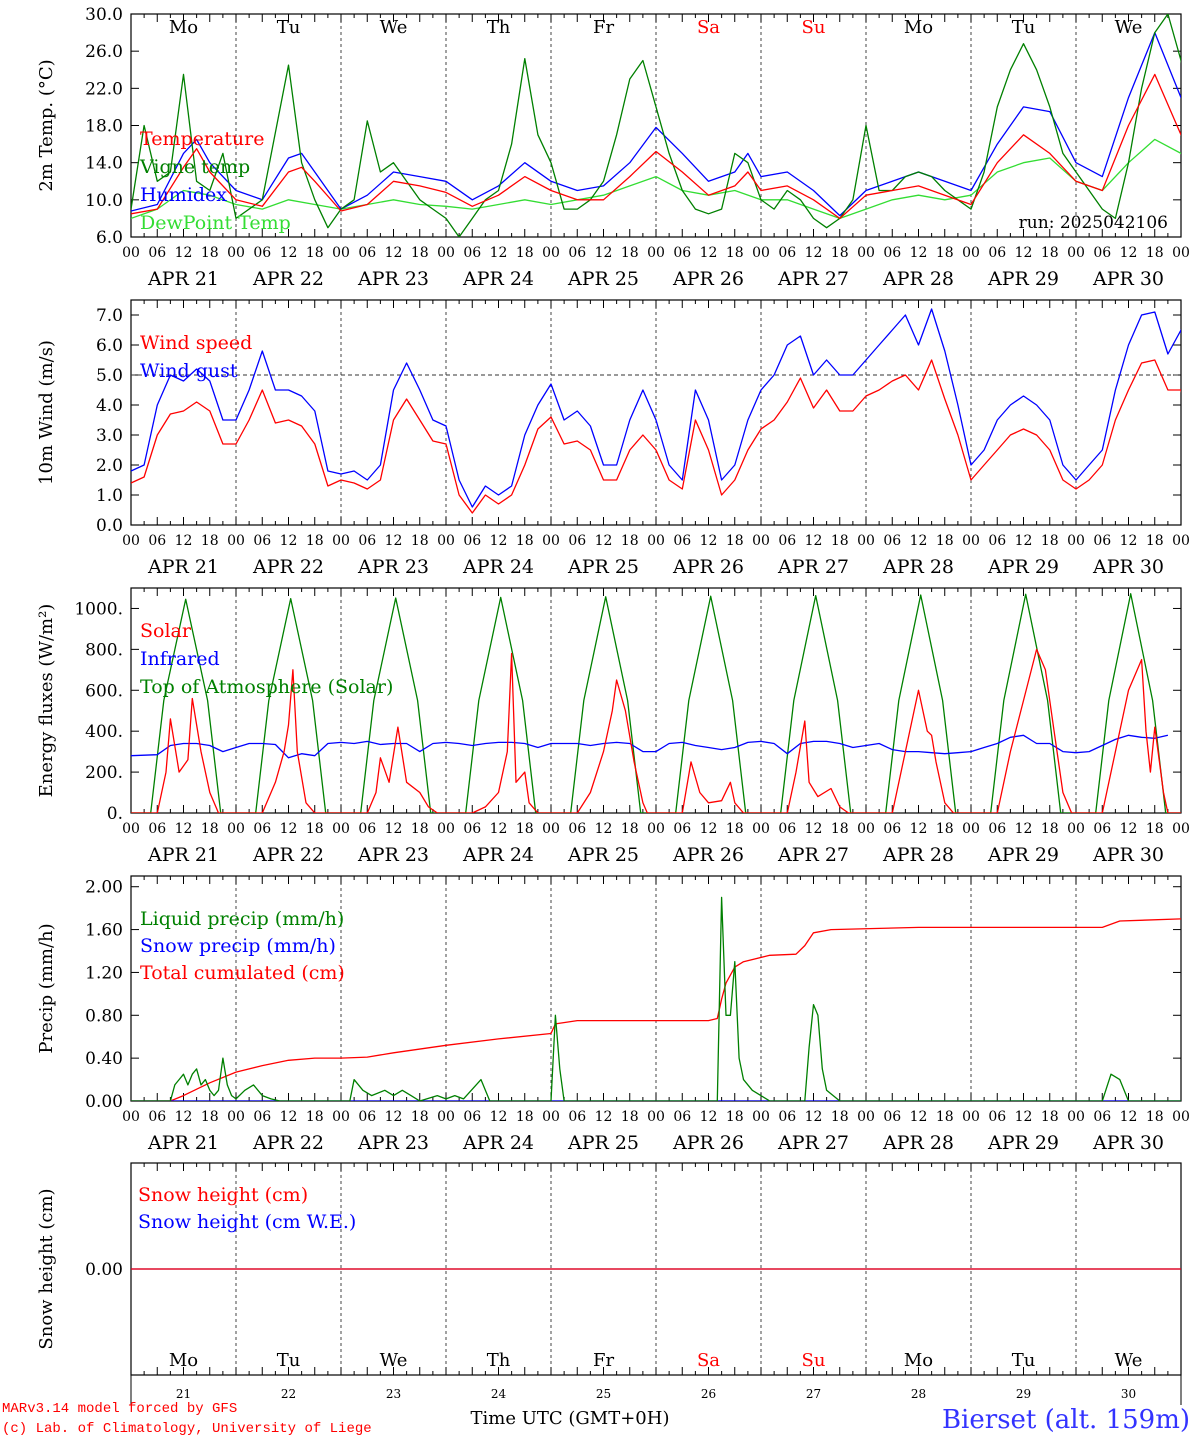 The image size is (1194, 1440). Describe the element at coordinates (183, 1394) in the screenshot. I see `day-number-label: 21` at that location.